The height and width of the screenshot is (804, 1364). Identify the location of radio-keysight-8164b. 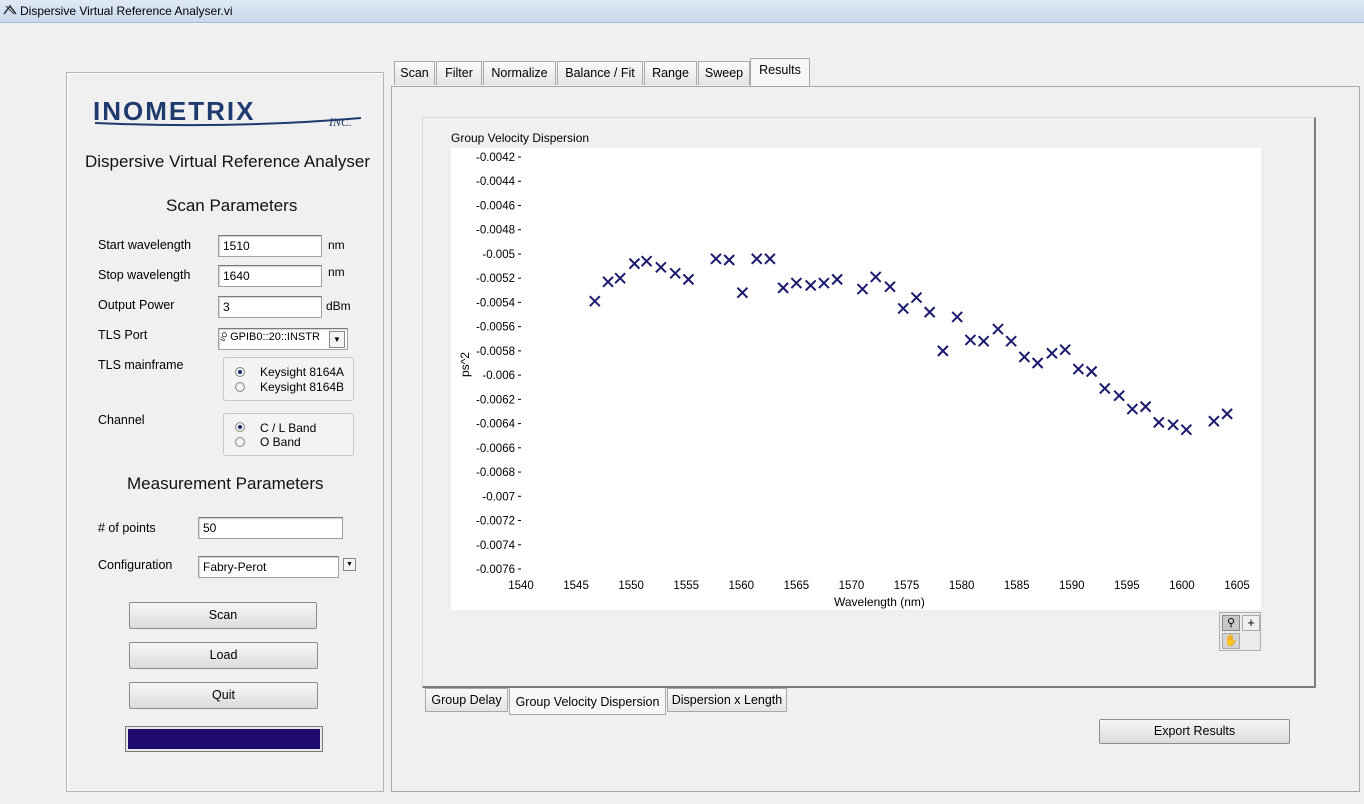
(240, 387).